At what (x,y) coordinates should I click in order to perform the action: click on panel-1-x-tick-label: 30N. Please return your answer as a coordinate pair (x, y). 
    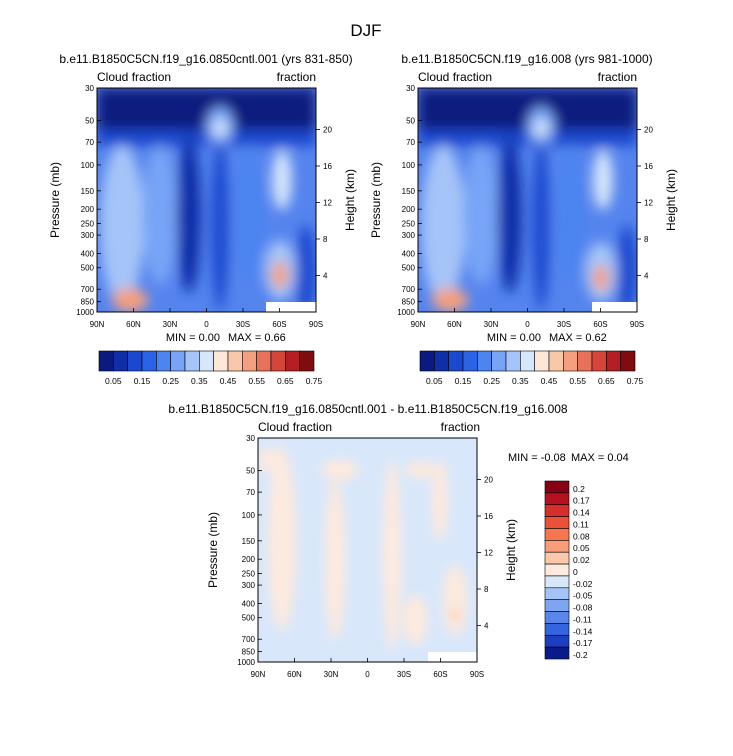
    Looking at the image, I should click on (170, 324).